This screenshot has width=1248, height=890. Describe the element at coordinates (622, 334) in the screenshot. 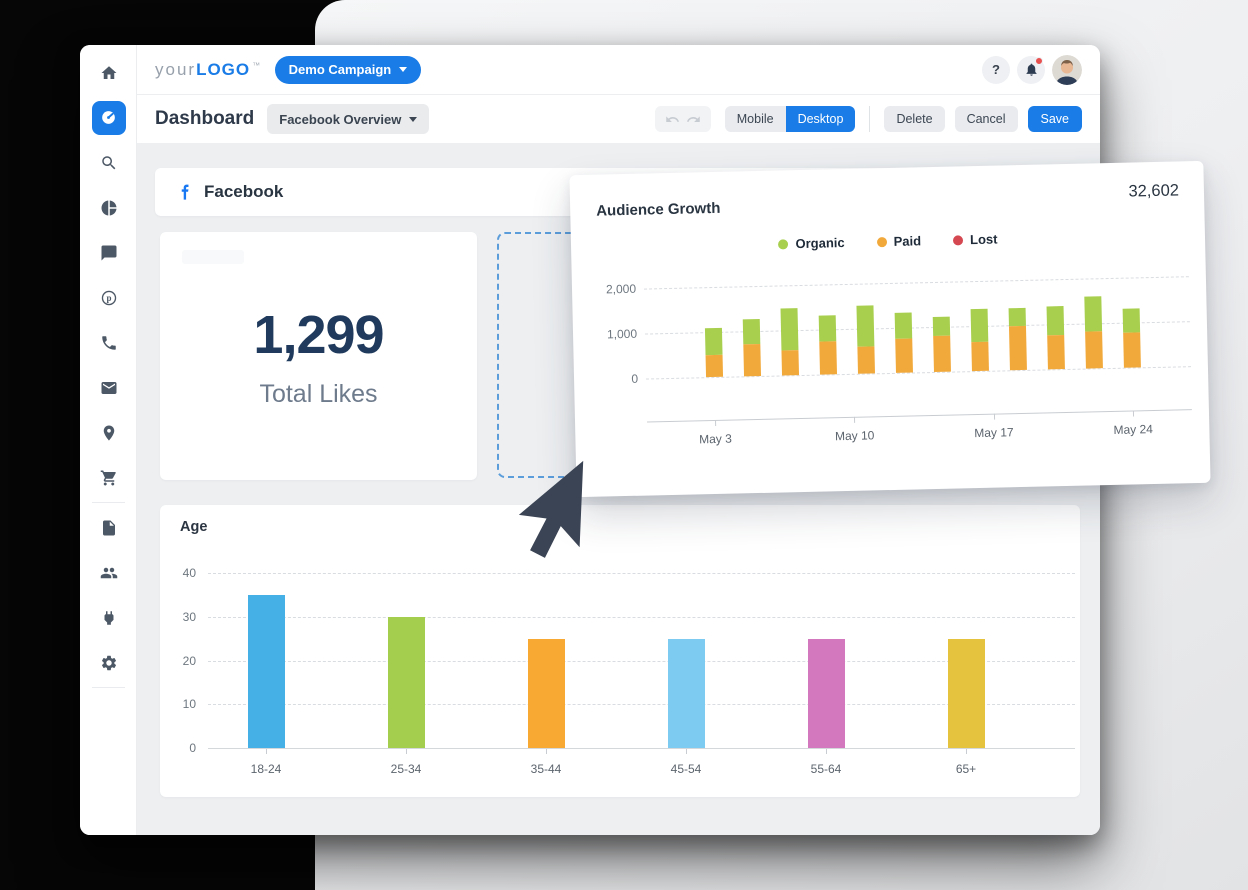

I see `y-axis-tick-label: 1,000` at that location.